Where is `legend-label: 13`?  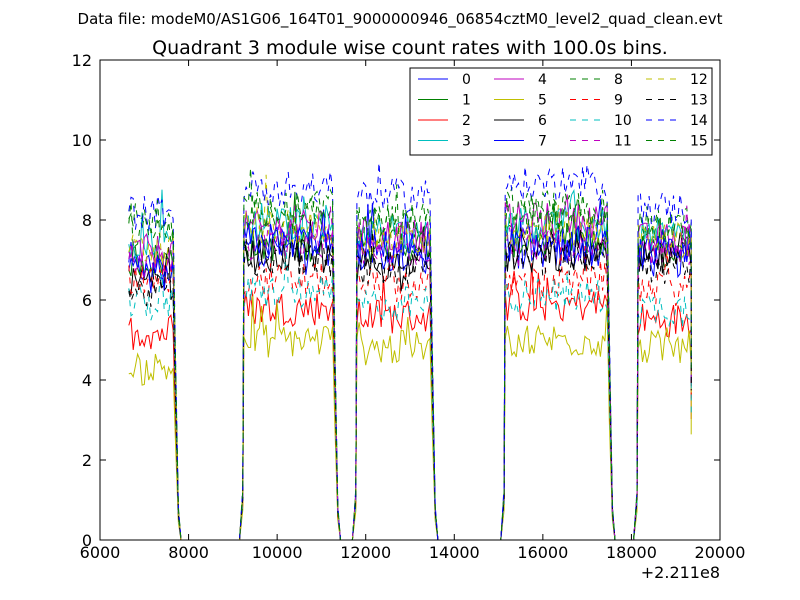 legend-label: 13 is located at coordinates (699, 101).